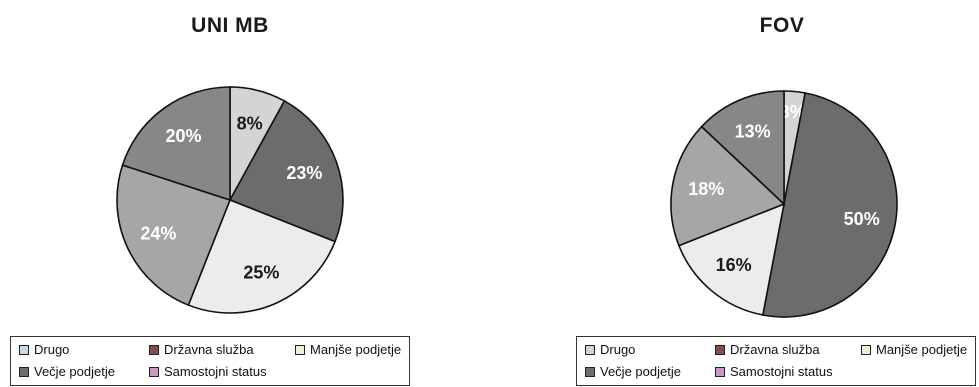 The height and width of the screenshot is (387, 979). I want to click on chart-title-uni-mb: UNI MB, so click(230, 25).